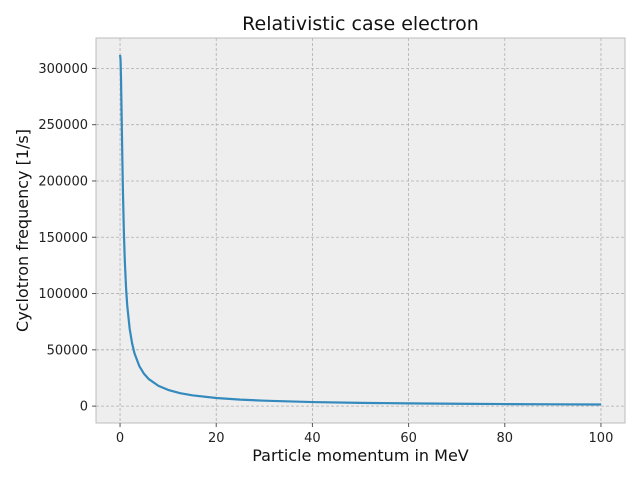 The image size is (640, 480). Describe the element at coordinates (84, 407) in the screenshot. I see `y-tick-label: 0` at that location.